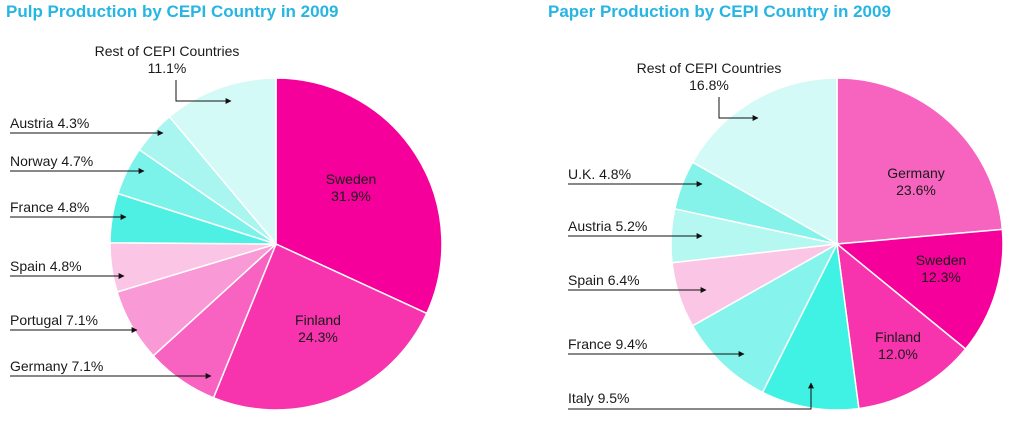  Describe the element at coordinates (604, 280) in the screenshot. I see `paper-label-spain: Spain 6.4%` at that location.